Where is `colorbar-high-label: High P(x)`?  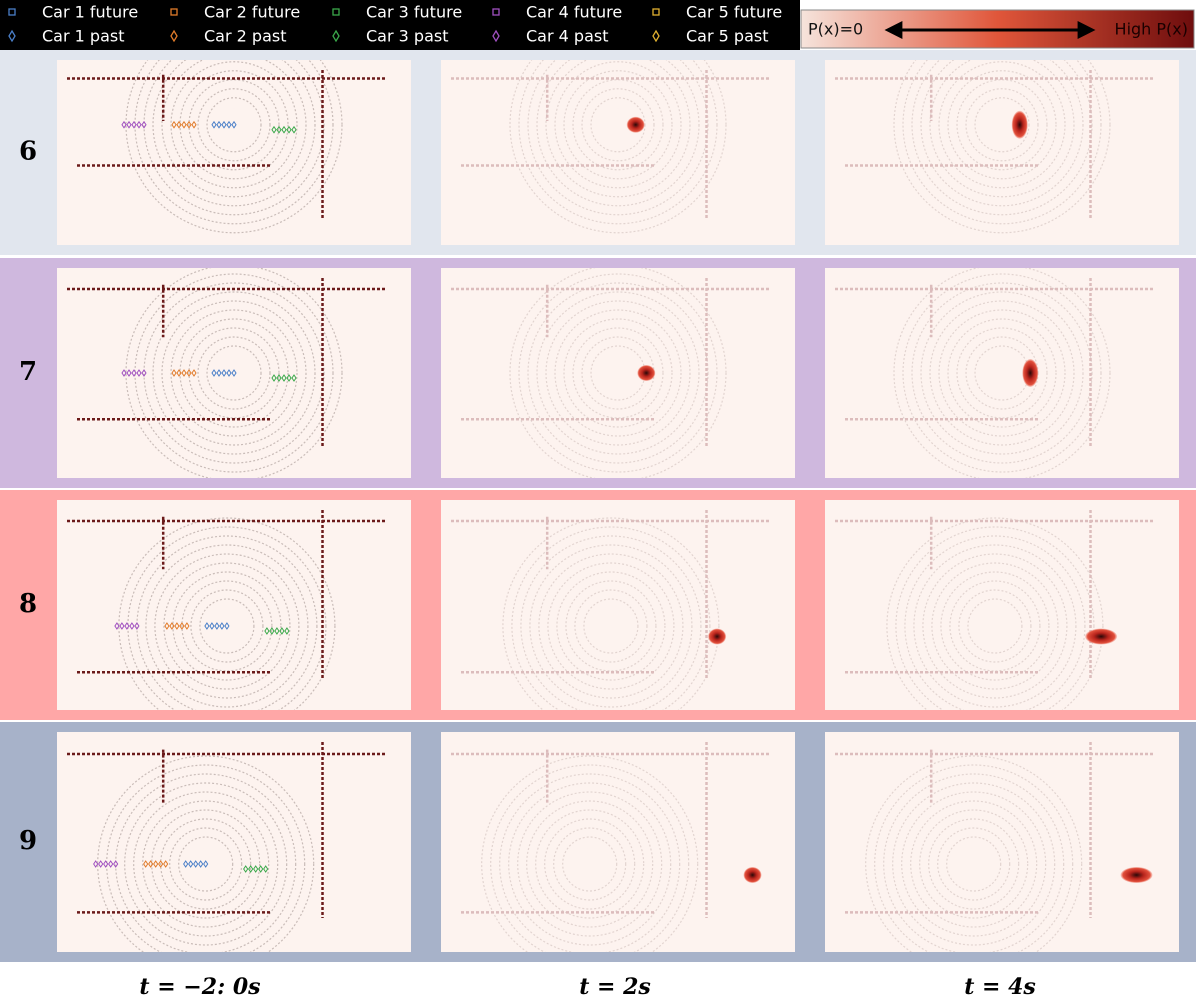 colorbar-high-label: High P(x) is located at coordinates (1151, 29).